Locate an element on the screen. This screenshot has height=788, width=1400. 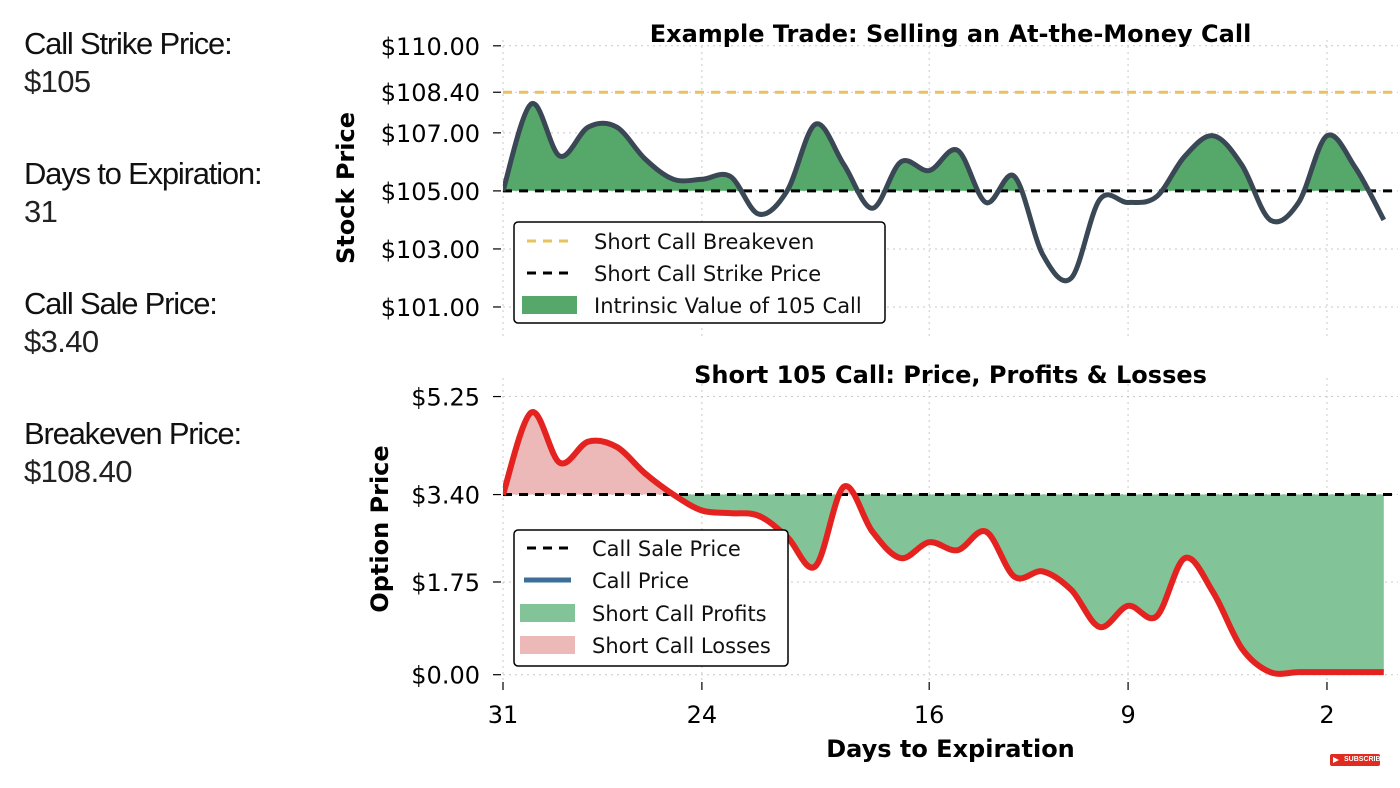
info-value: $105 is located at coordinates (57, 81).